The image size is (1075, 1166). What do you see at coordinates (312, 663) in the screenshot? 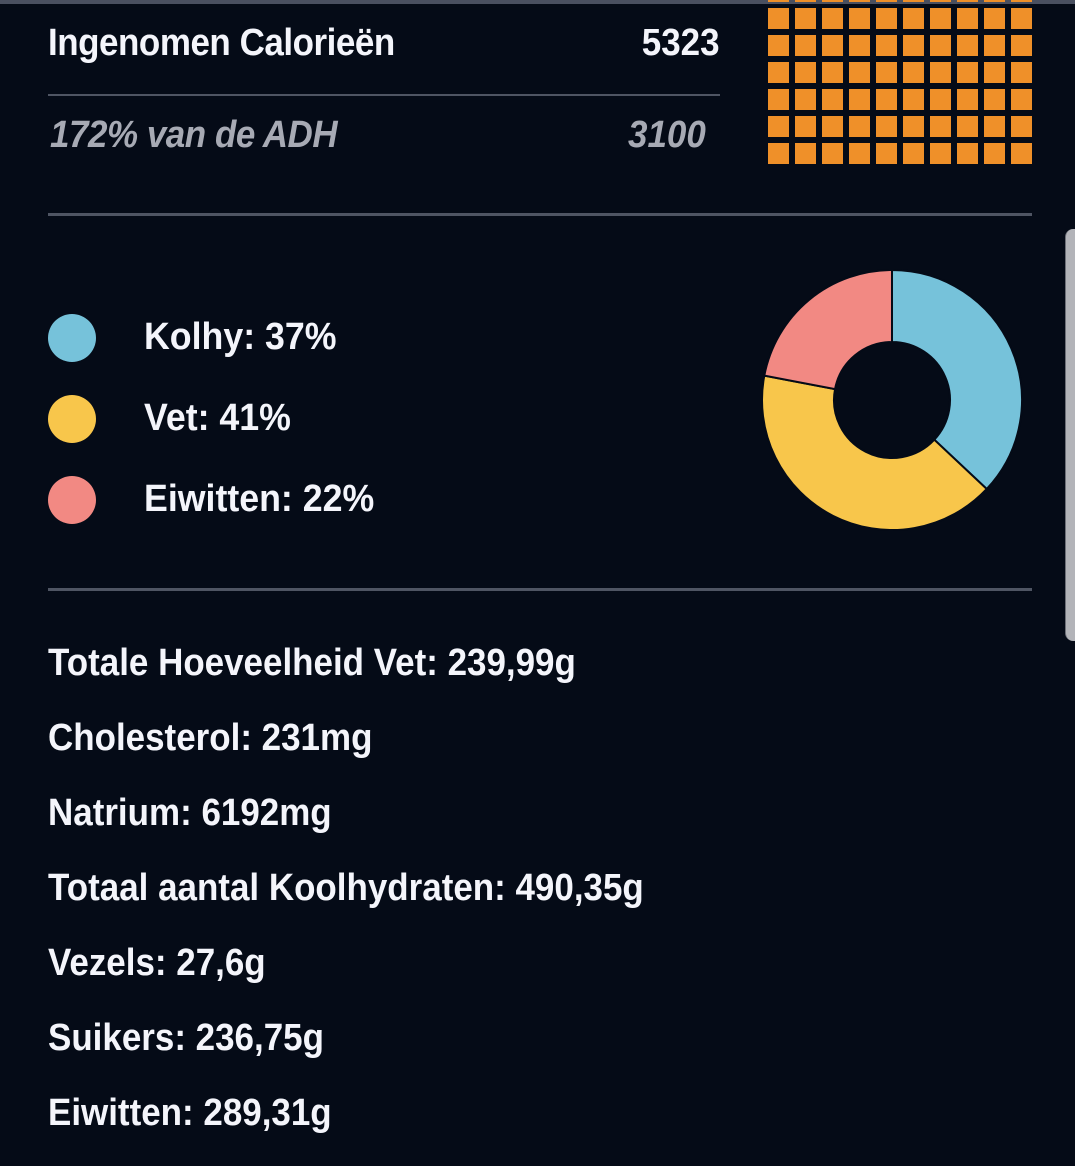
I see `nutrient-total-fat: Totale Hoeveelheid Vet: 239,99g` at bounding box center [312, 663].